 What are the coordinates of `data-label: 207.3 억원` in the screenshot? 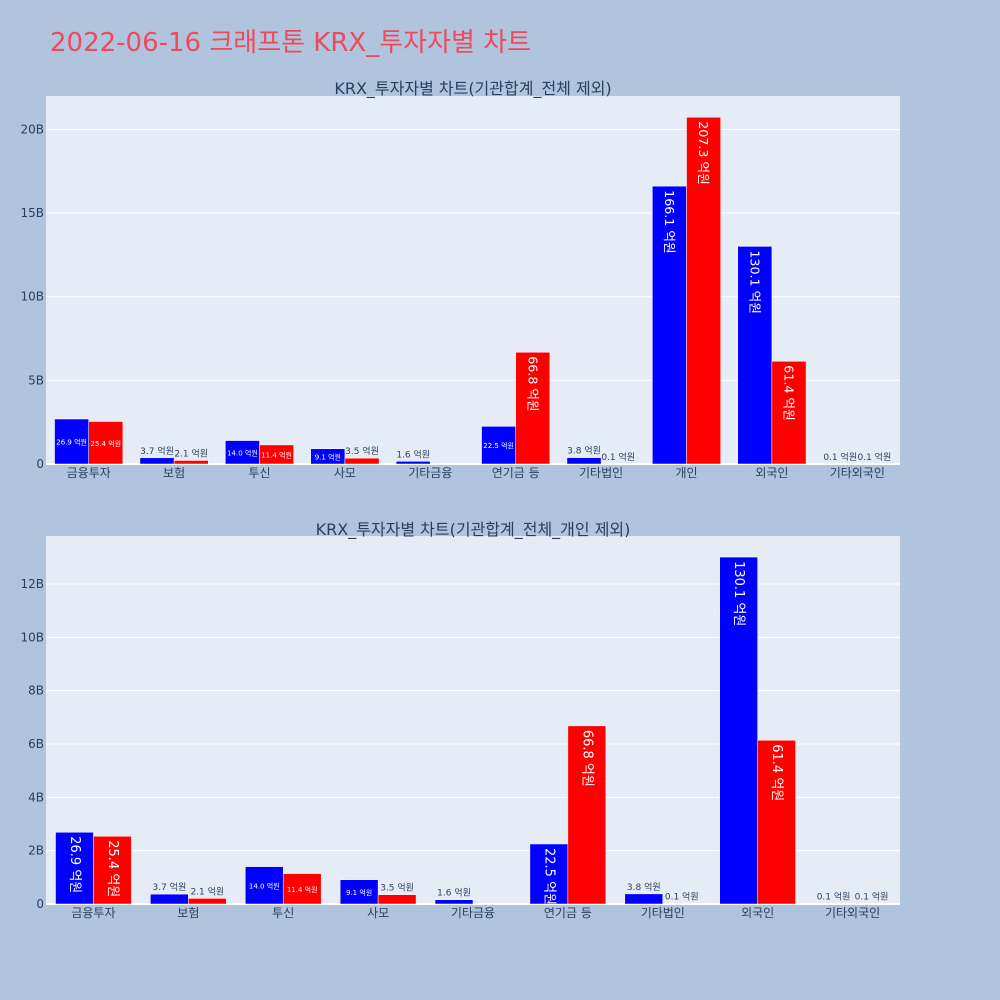 It's located at (703, 152).